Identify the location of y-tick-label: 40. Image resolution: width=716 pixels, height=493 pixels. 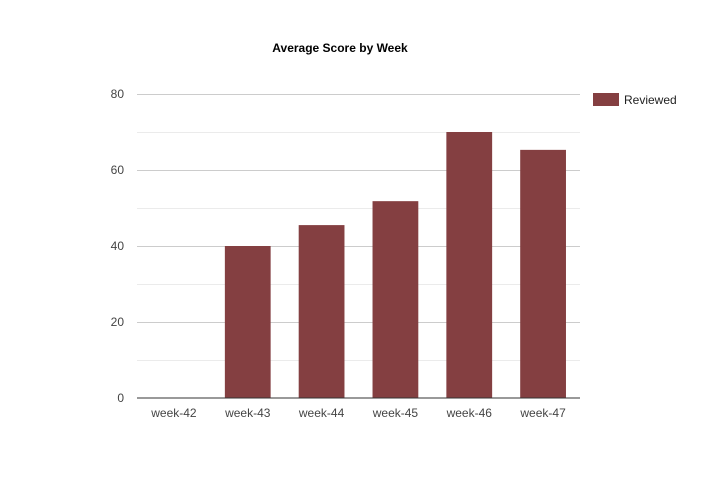
(118, 246).